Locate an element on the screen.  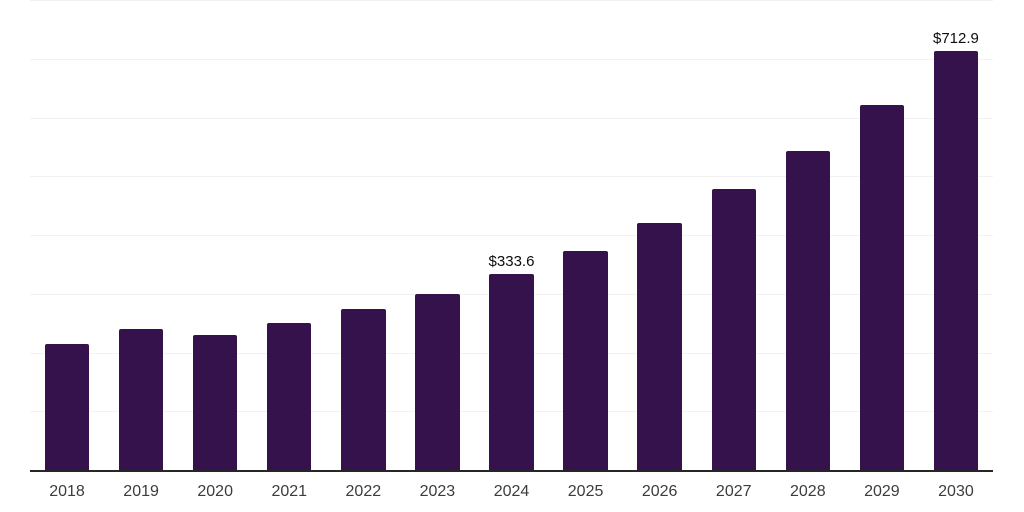
bar-2018 is located at coordinates (67, 406).